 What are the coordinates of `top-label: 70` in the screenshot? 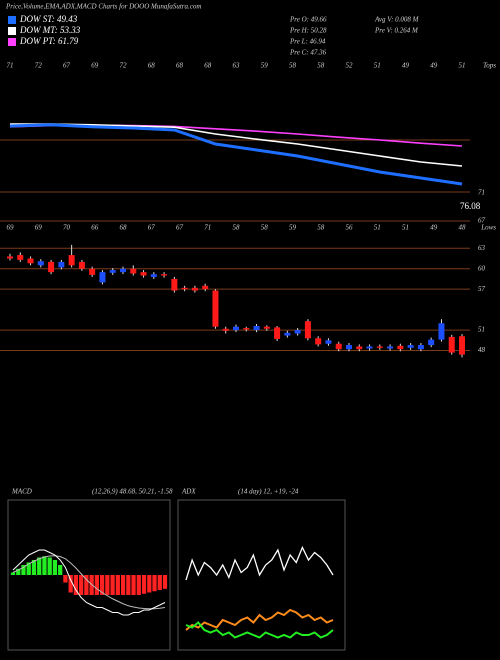 It's located at (67, 228).